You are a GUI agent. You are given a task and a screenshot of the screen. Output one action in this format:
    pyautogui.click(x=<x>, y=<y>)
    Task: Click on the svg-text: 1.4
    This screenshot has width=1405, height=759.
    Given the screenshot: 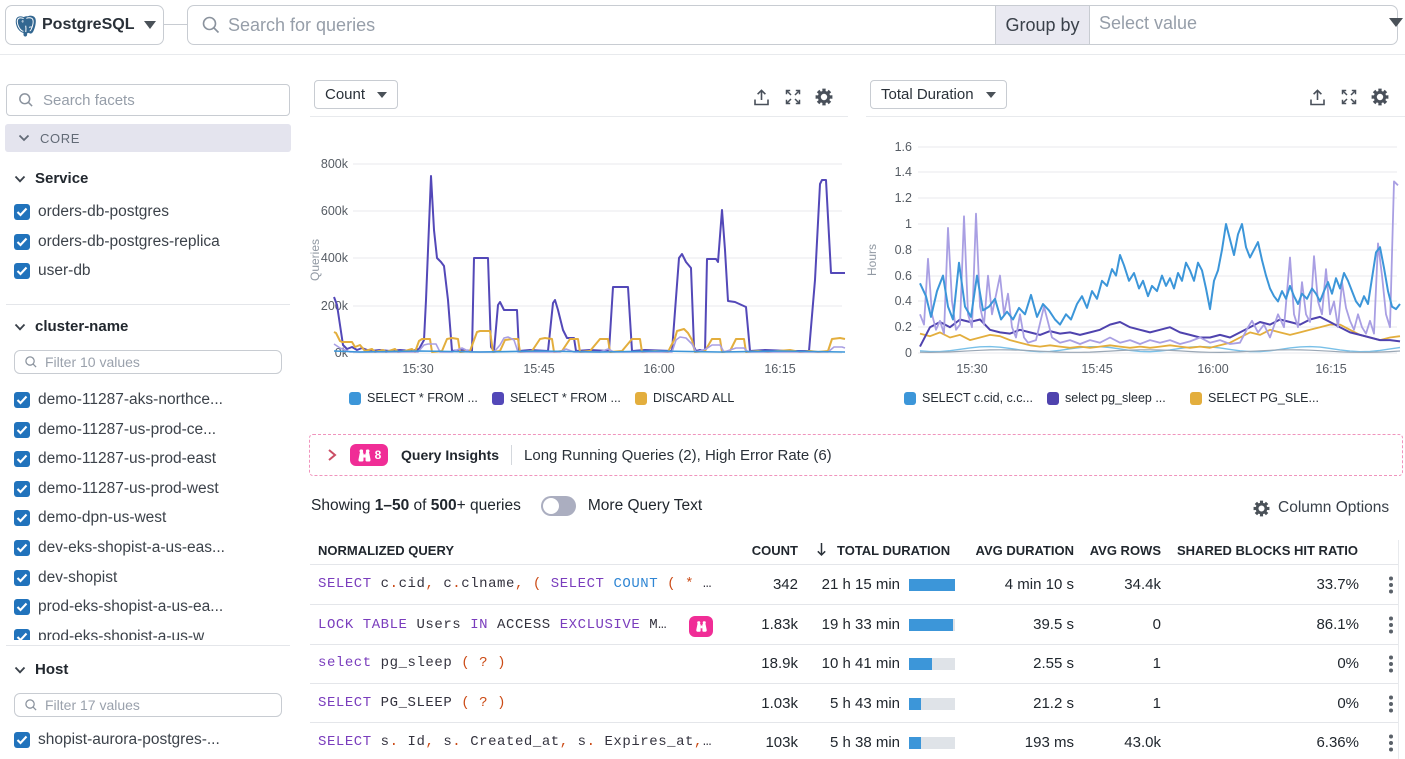 What is the action you would take?
    pyautogui.click(x=903, y=172)
    